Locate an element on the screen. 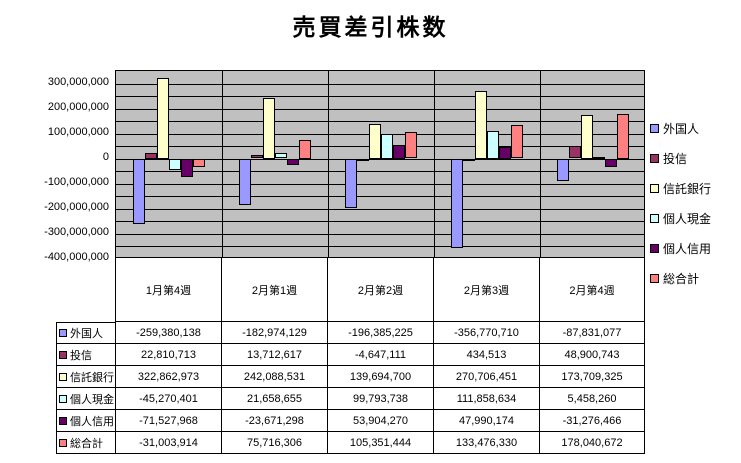 This screenshot has height=463, width=741. table-value: 13,712,617 is located at coordinates (274, 355).